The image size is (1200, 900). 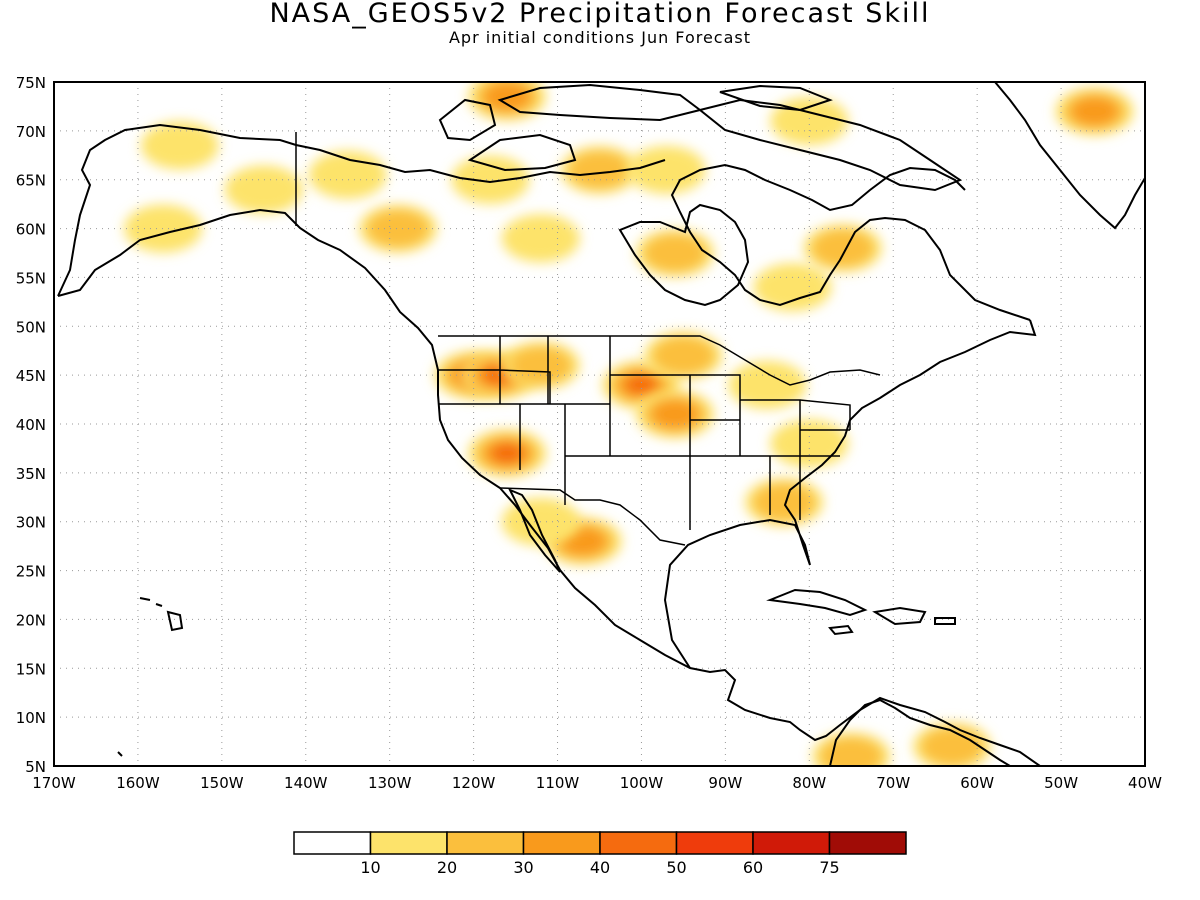 What do you see at coordinates (592, 516) in the screenshot?
I see `us-mexico-border` at bounding box center [592, 516].